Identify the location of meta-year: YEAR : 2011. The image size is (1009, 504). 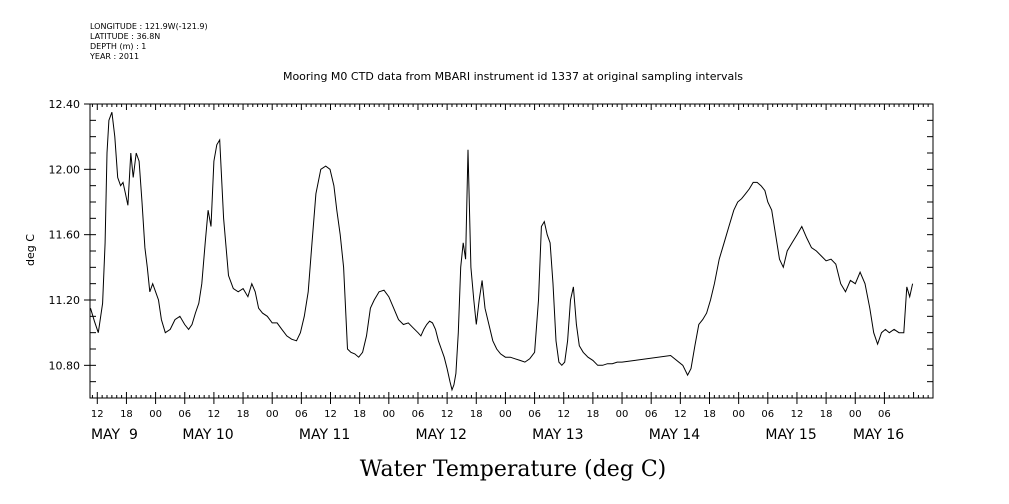
(115, 56).